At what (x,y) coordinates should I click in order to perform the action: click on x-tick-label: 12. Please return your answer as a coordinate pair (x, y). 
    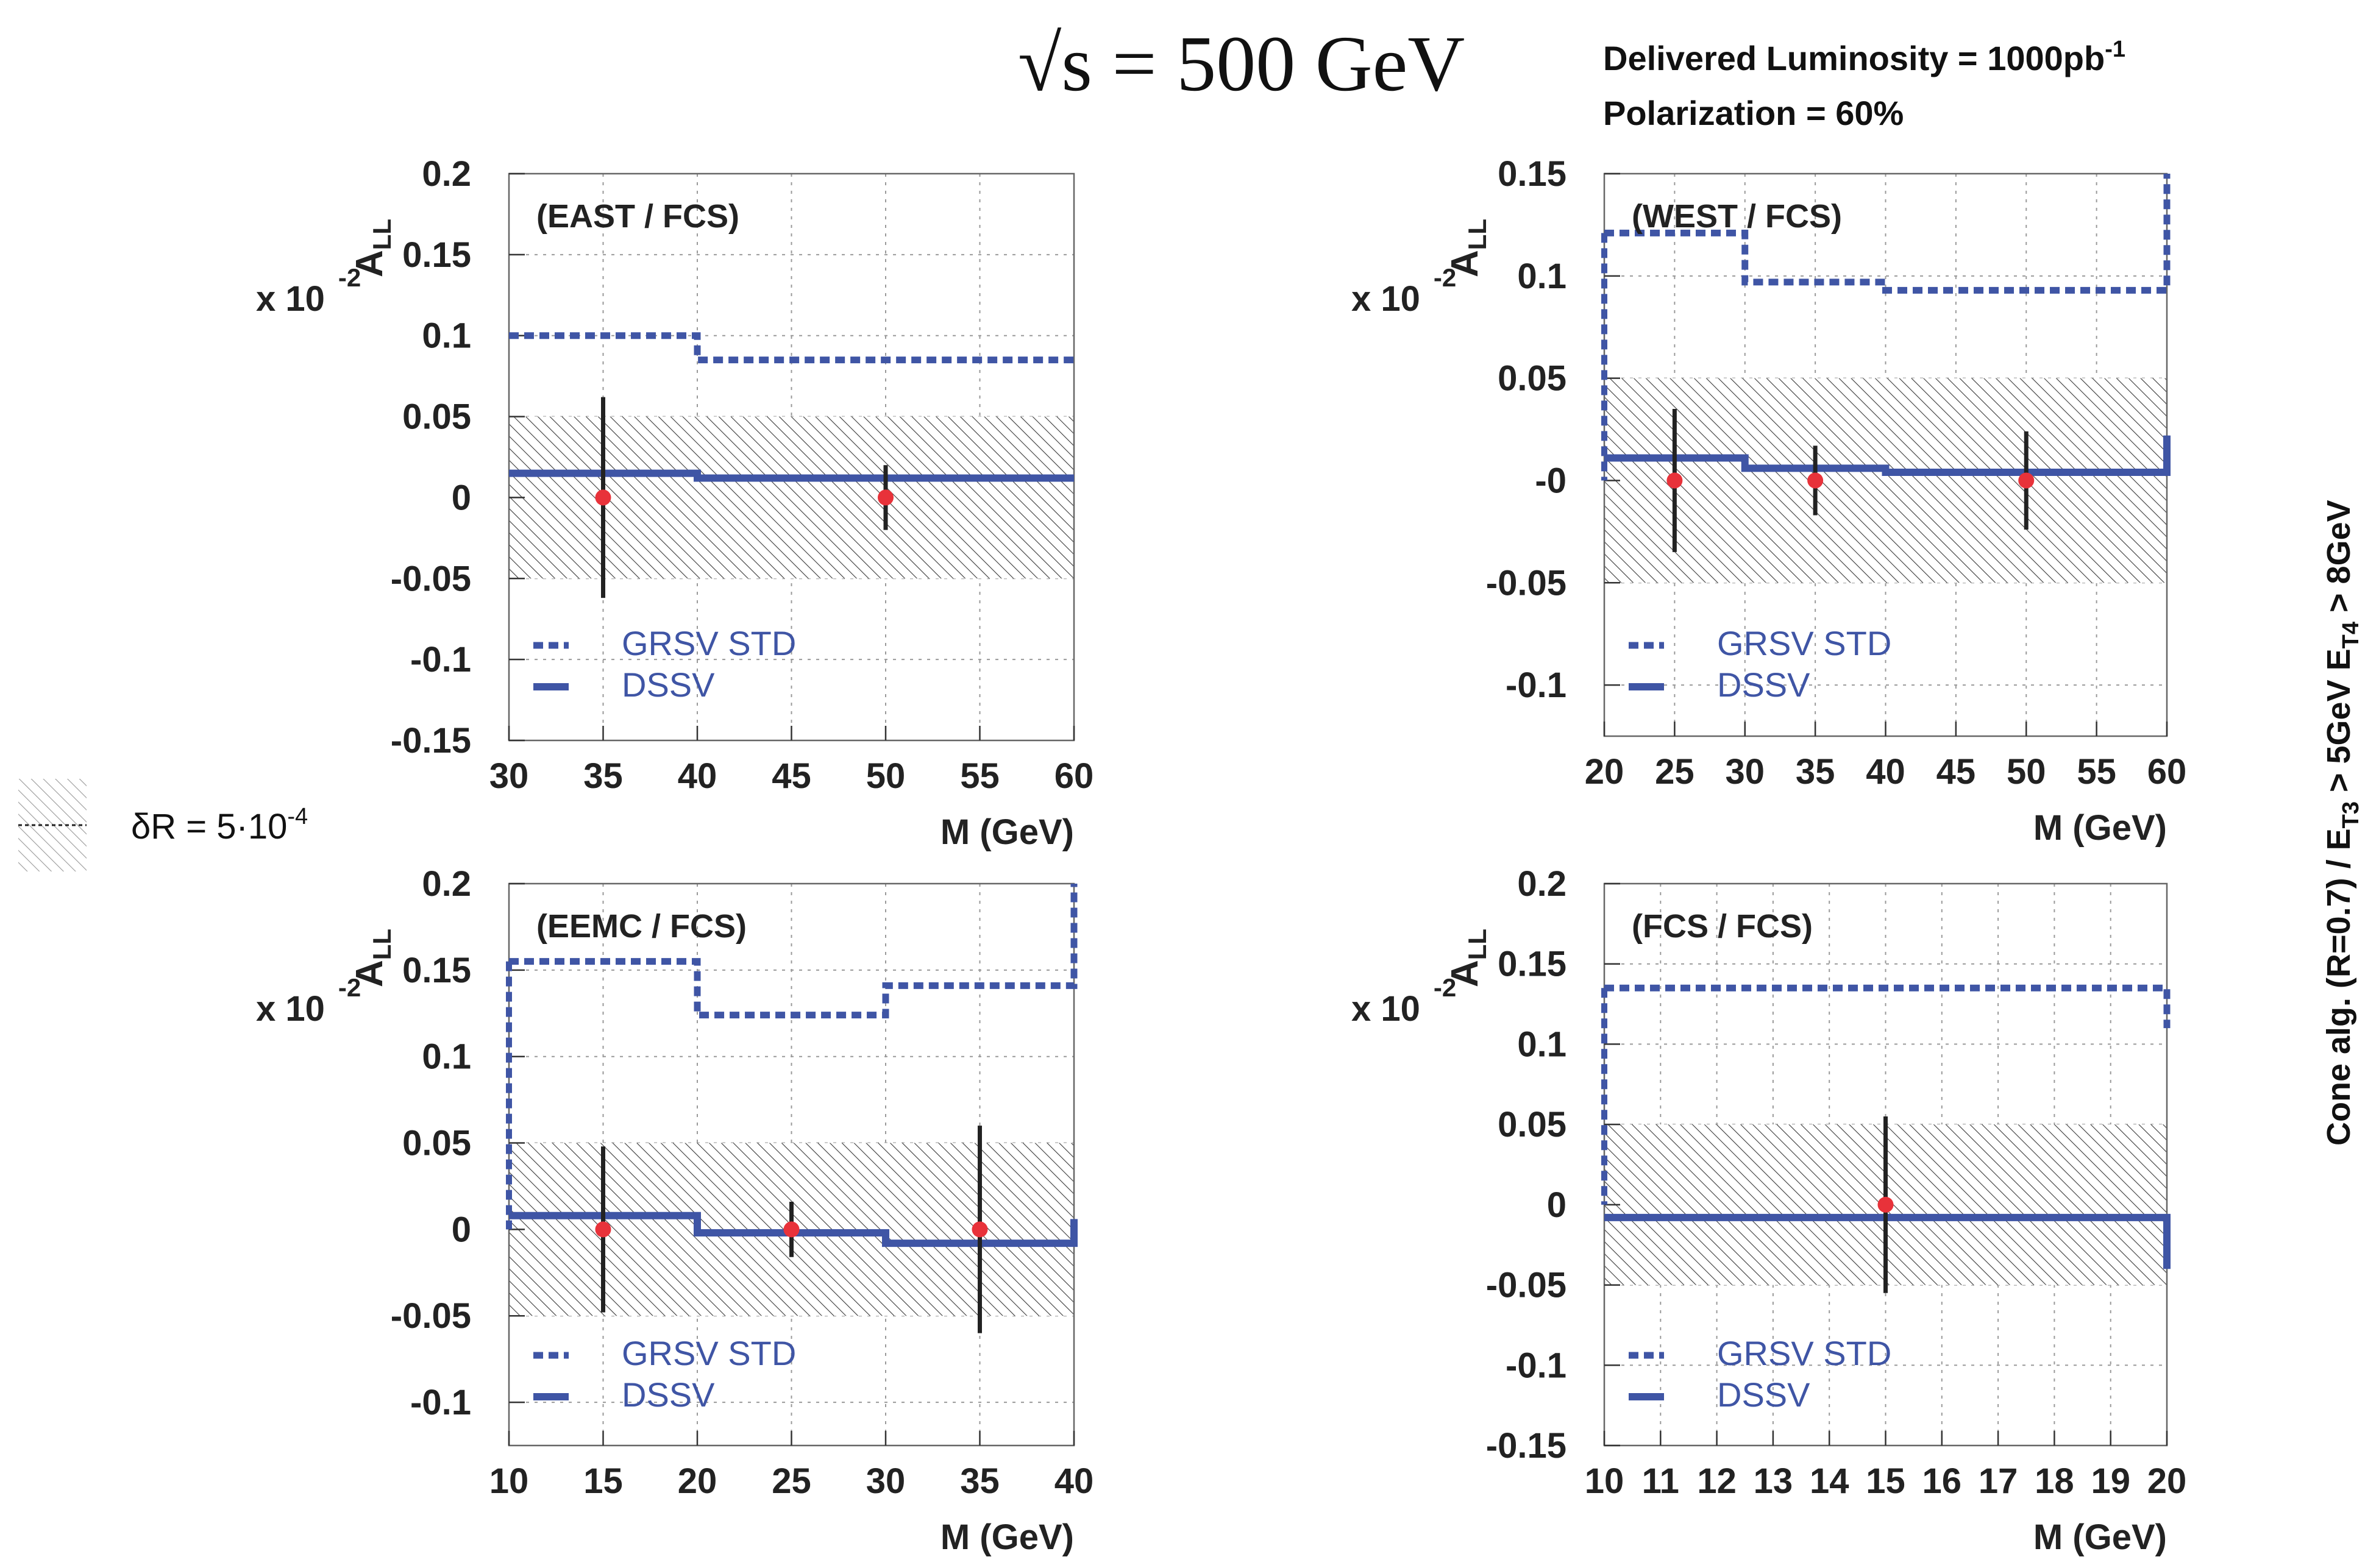
    Looking at the image, I should click on (1717, 1481).